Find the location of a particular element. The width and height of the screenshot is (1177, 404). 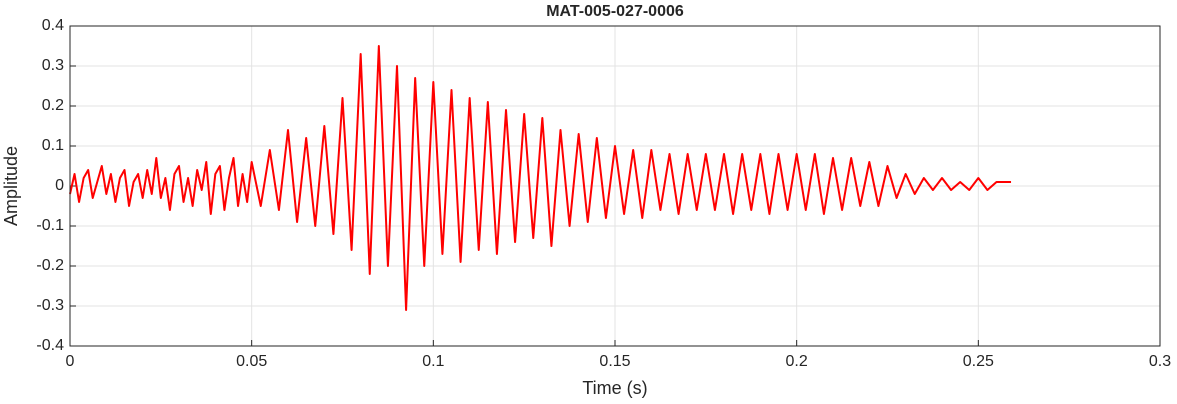

chart-title: MAT-005-027-0006 is located at coordinates (615, 11).